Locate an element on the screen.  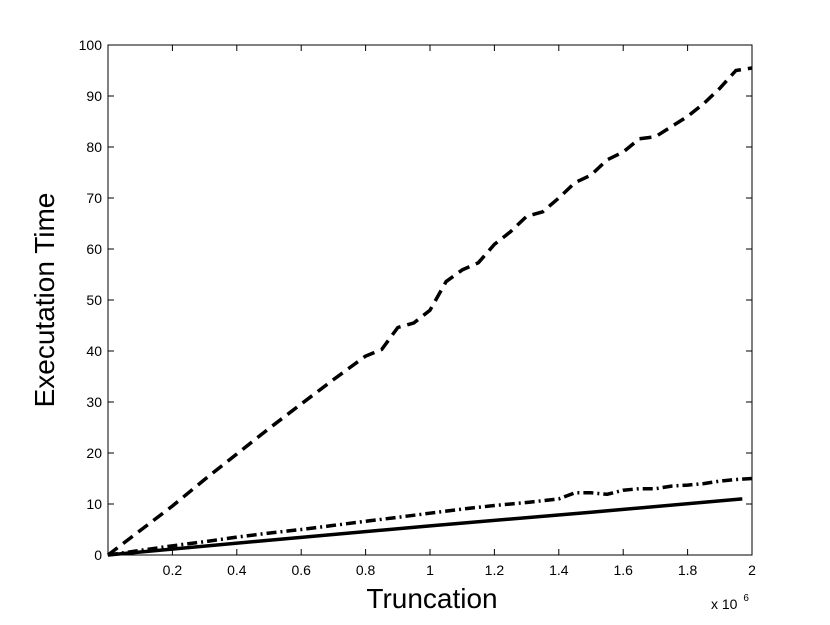
y-tick-label: 10 is located at coordinates (94, 504).